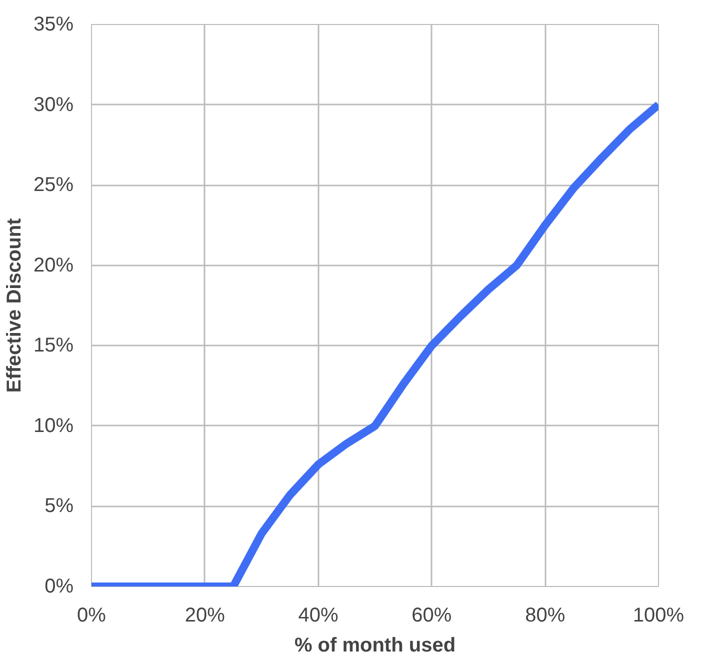 Image resolution: width=708 pixels, height=659 pixels. What do you see at coordinates (53, 265) in the screenshot?
I see `y-tick-label: 20%` at bounding box center [53, 265].